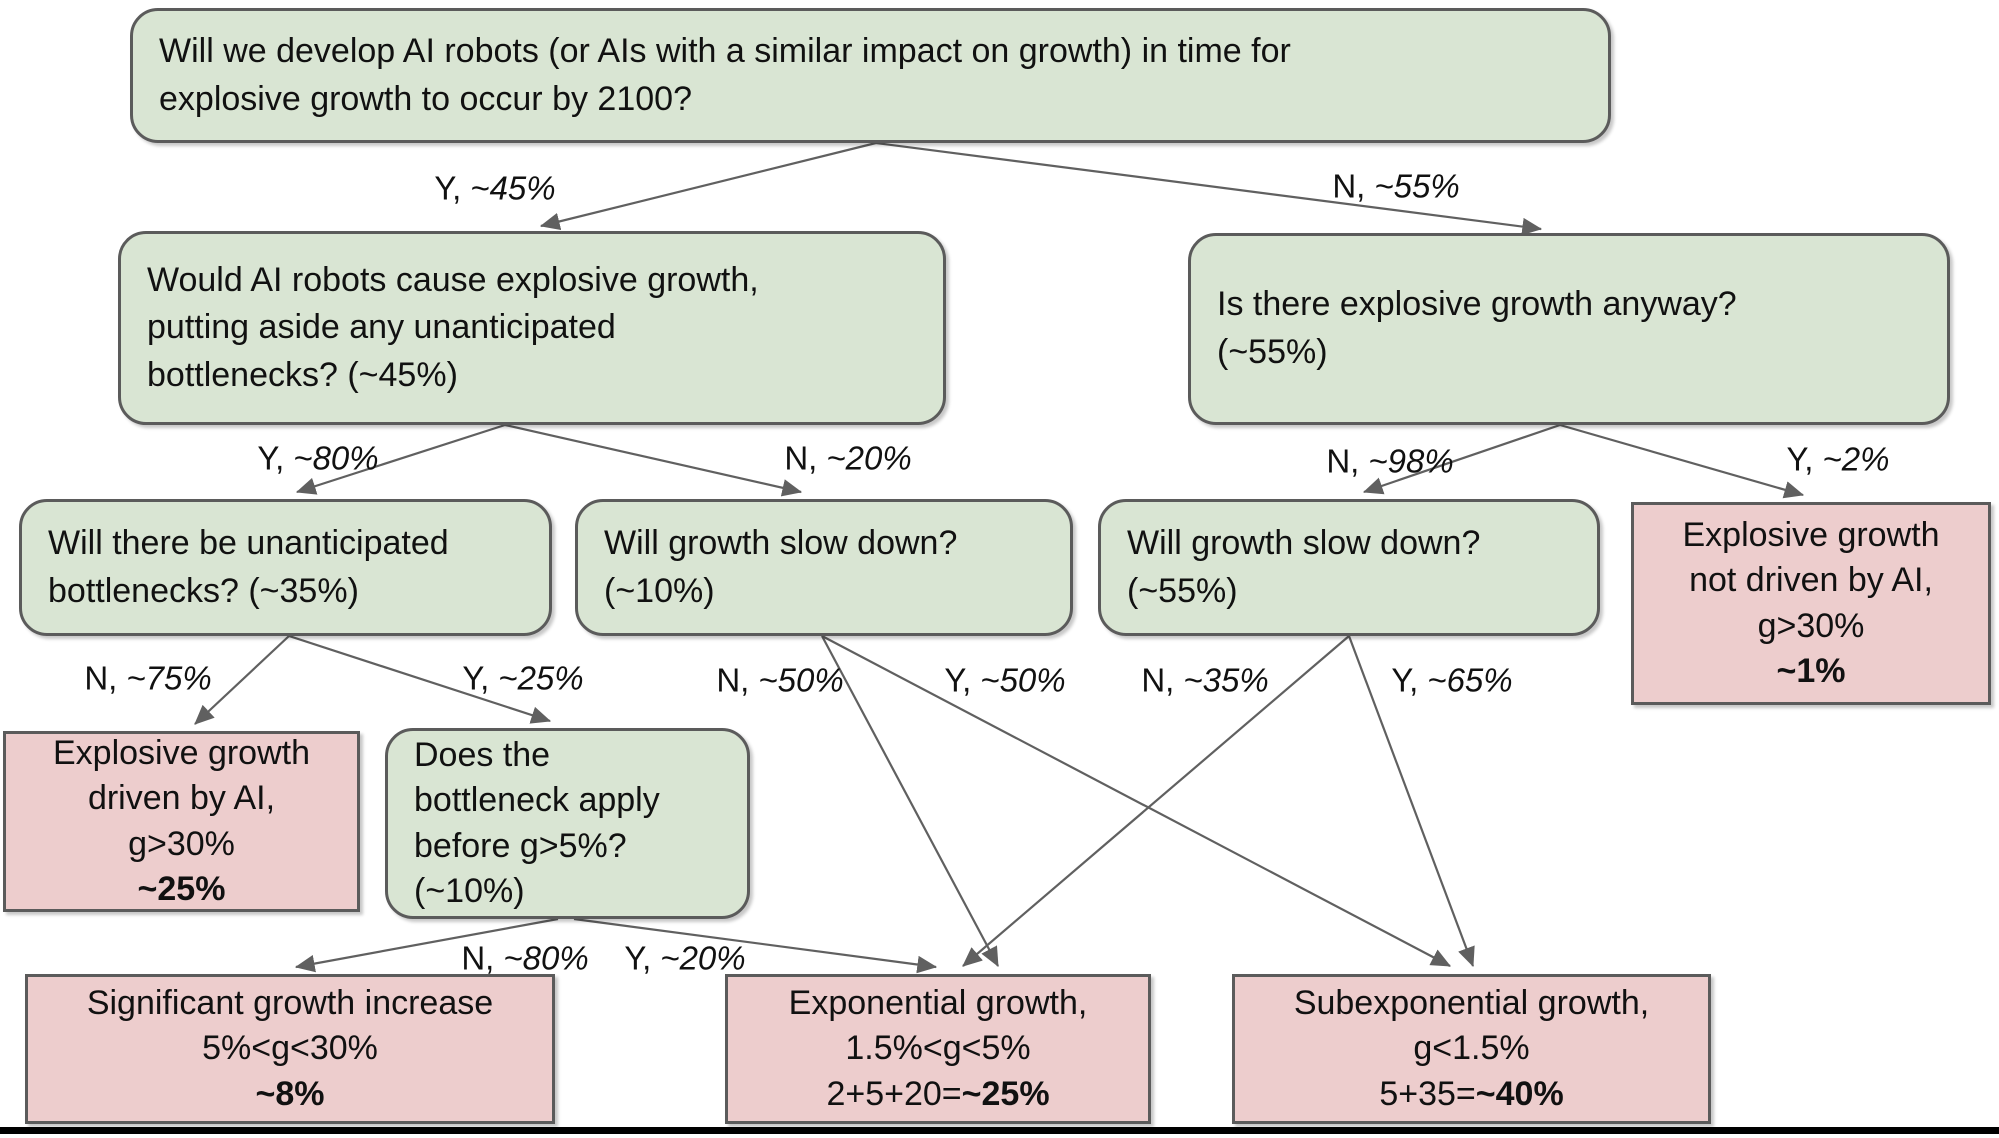 The width and height of the screenshot is (1999, 1138). What do you see at coordinates (1452, 680) in the screenshot?
I see `edge-label-slow55-y: Y, ~65%` at bounding box center [1452, 680].